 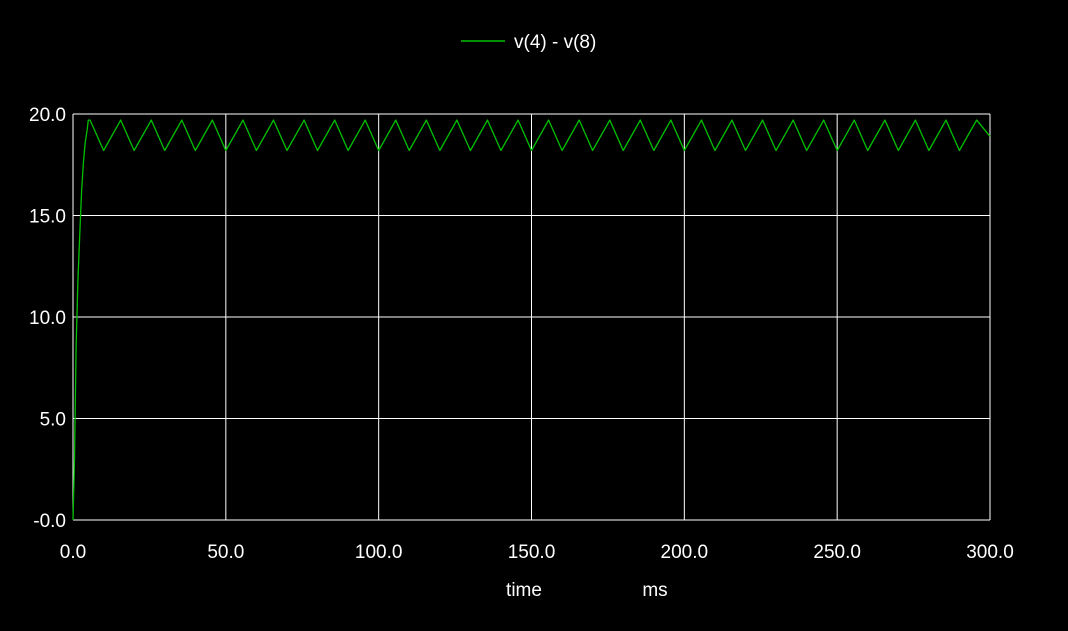 What do you see at coordinates (654, 590) in the screenshot?
I see `x-axis-unit: ms` at bounding box center [654, 590].